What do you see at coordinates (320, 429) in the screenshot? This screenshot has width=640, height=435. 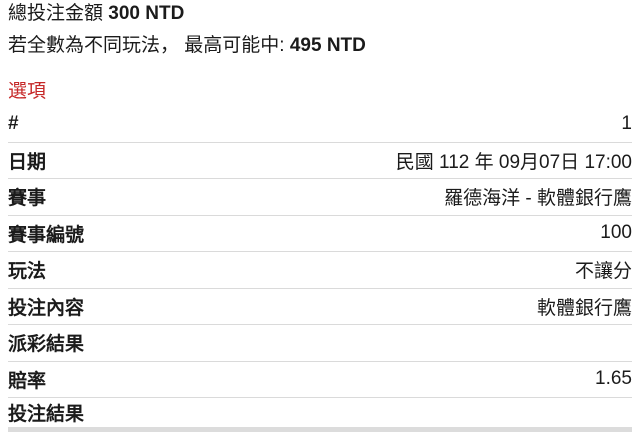 I see `table-end-divider` at bounding box center [320, 429].